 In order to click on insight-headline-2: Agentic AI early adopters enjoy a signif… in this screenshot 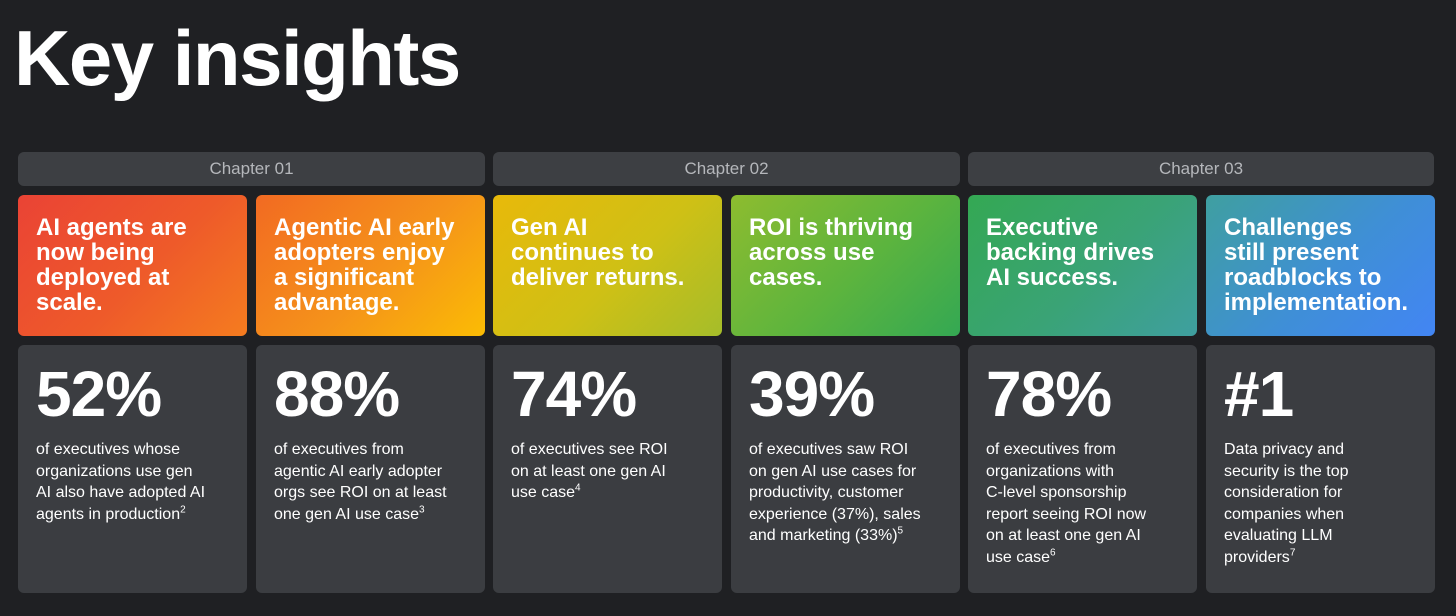, I will do `click(370, 265)`.